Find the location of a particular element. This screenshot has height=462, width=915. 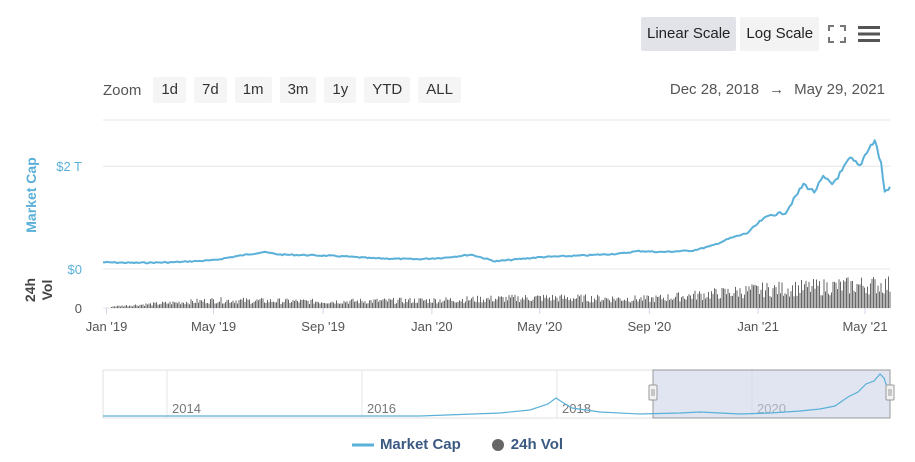

legend-item-market-cap: Market Cap is located at coordinates (406, 444).